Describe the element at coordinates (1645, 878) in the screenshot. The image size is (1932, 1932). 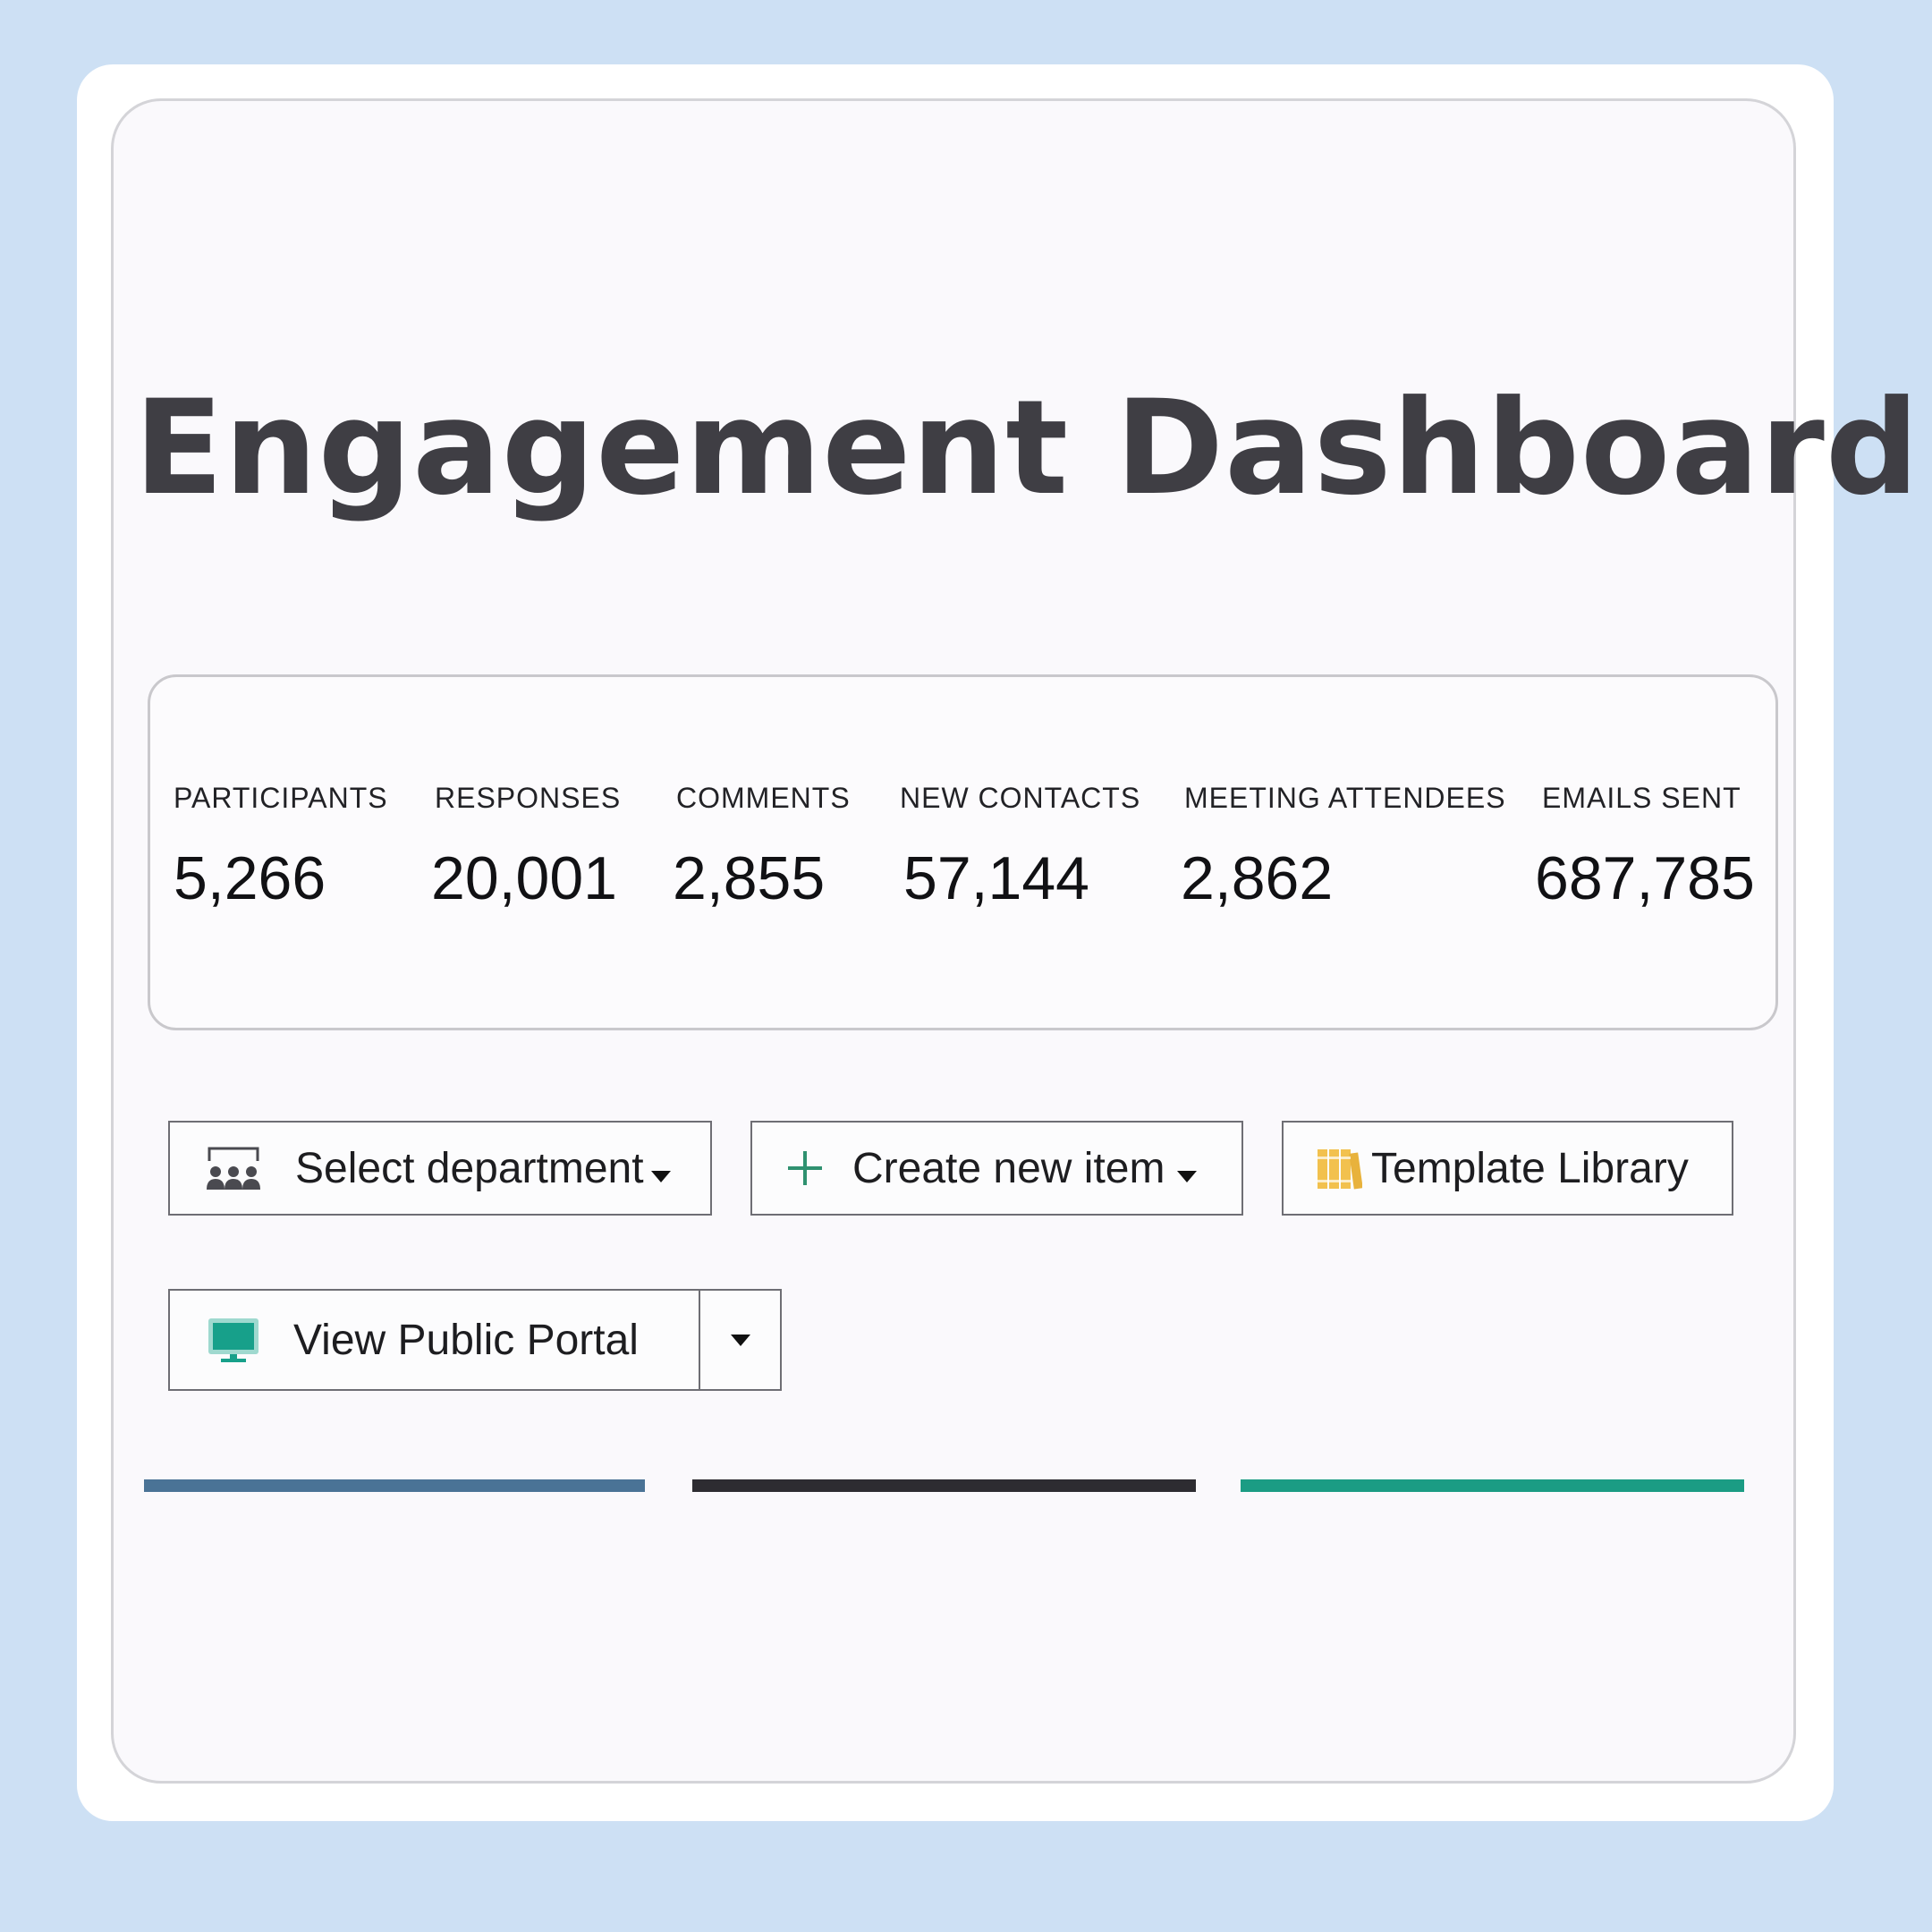
I see `stat-value-emails-sent: 687,785` at that location.